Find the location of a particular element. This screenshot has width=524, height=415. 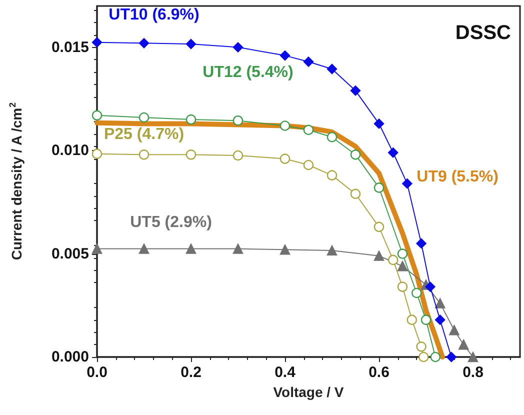

series-label: UT9 (5.5%) is located at coordinates (457, 177).